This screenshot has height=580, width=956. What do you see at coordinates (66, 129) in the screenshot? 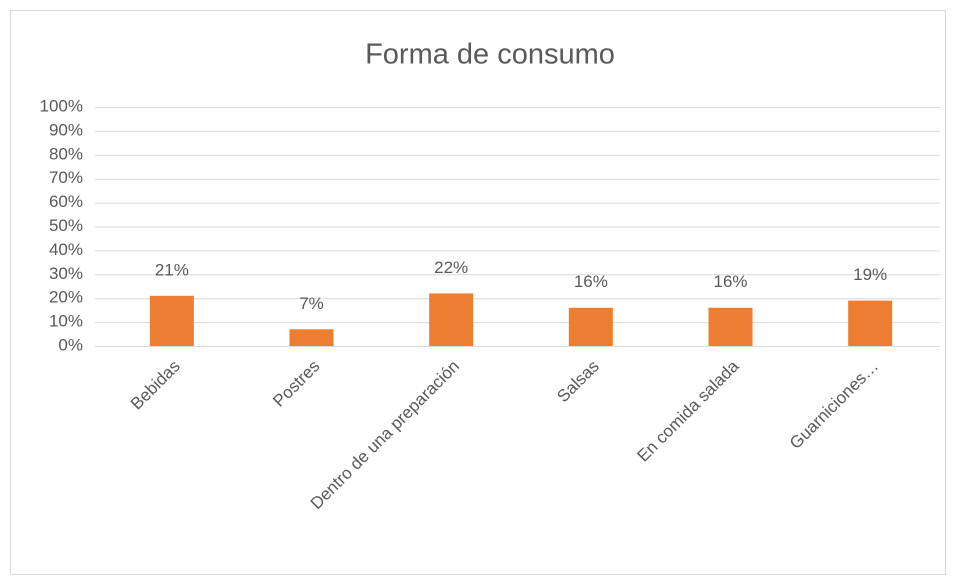
I see `y-tick-label: 90%` at bounding box center [66, 129].